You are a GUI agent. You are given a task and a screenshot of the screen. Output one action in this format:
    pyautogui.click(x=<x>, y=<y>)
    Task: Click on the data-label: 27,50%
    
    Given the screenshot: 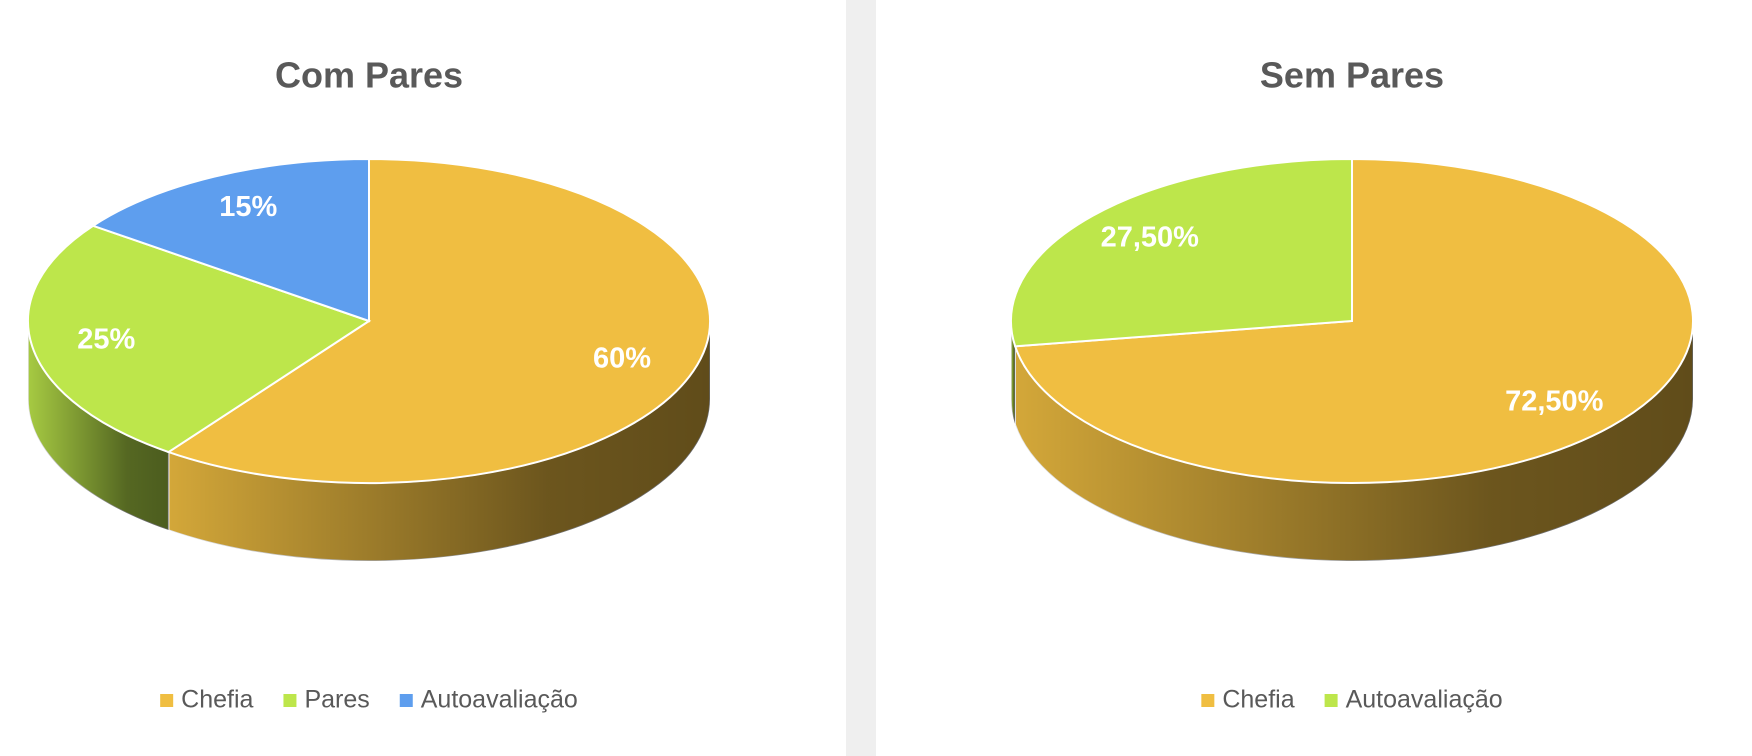 What is the action you would take?
    pyautogui.click(x=1150, y=238)
    